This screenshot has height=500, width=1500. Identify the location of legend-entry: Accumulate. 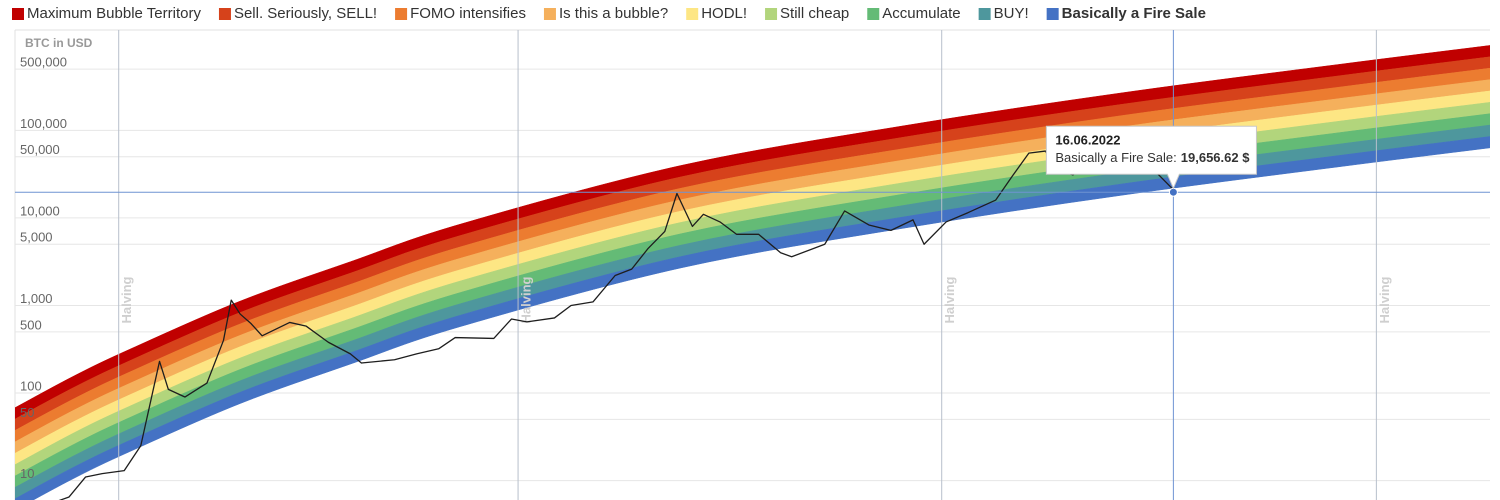
(921, 13).